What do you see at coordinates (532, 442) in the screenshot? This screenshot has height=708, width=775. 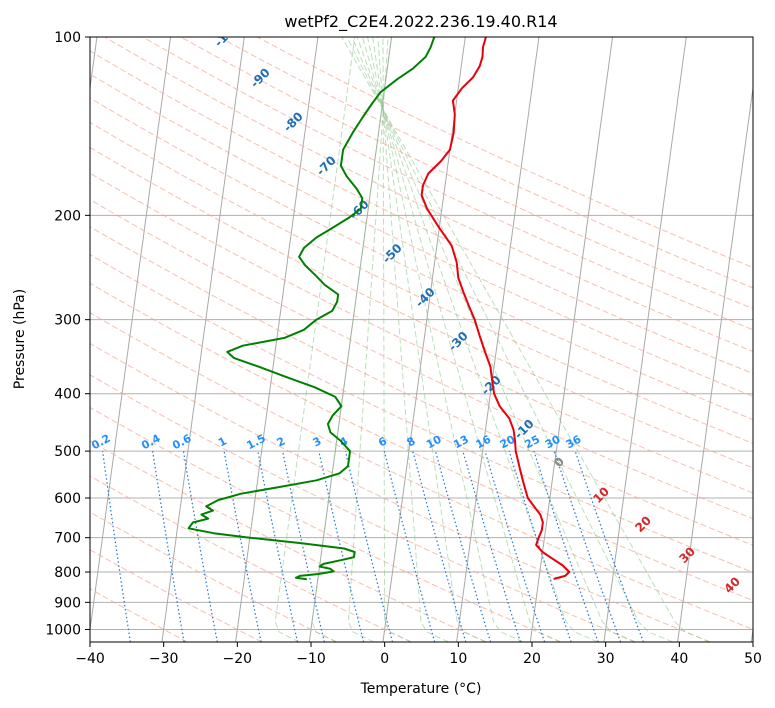 I see `mixing-ratio-label: 25` at bounding box center [532, 442].